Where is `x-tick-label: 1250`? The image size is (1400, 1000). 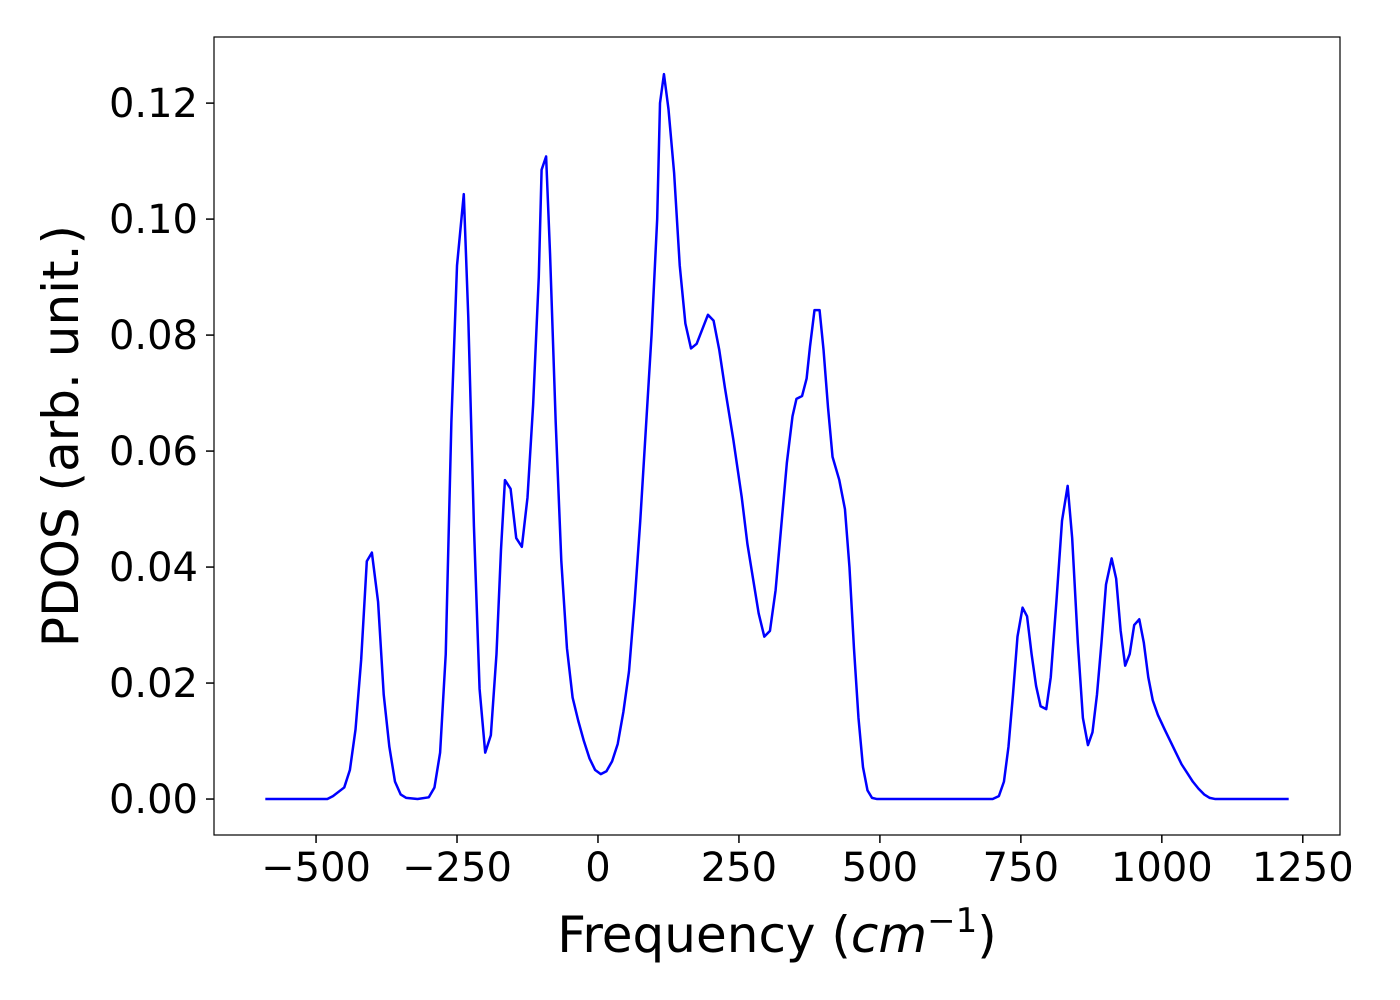 x-tick-label: 1250 is located at coordinates (1303, 868).